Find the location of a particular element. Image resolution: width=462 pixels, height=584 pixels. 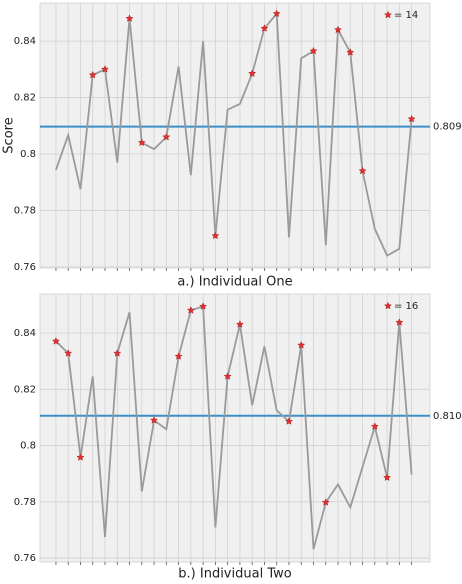

reference-label: 0.8106 is located at coordinates (447, 416).